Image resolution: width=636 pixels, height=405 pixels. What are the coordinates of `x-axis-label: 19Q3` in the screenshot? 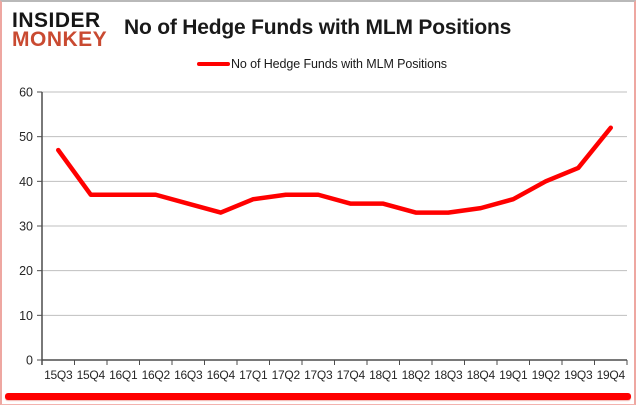 It's located at (578, 375).